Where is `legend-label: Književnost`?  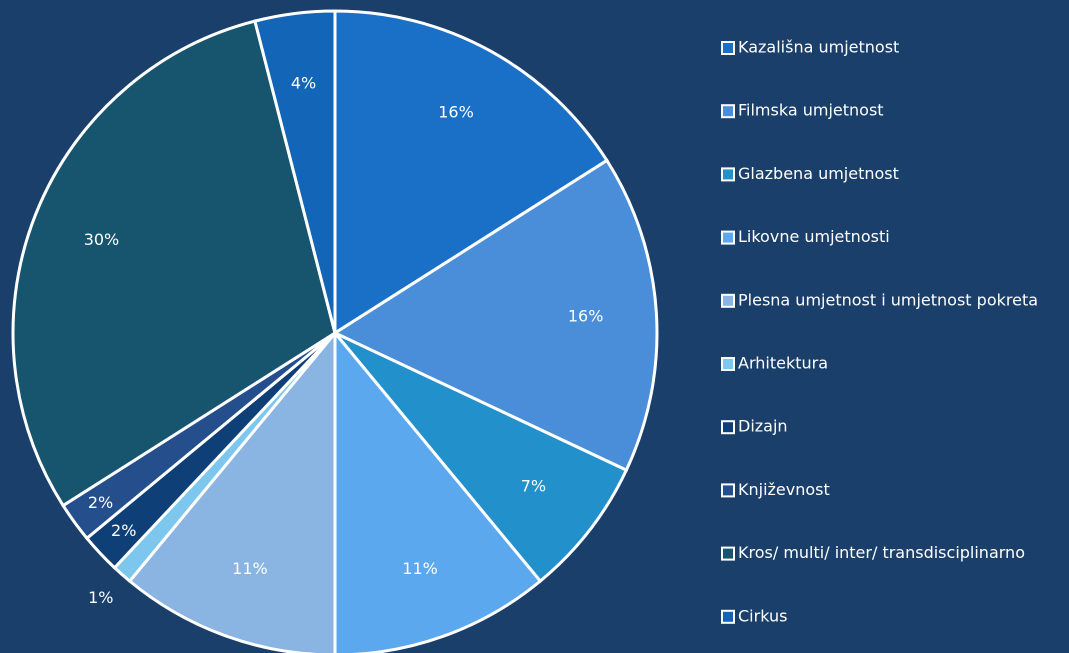 legend-label: Književnost is located at coordinates (784, 489).